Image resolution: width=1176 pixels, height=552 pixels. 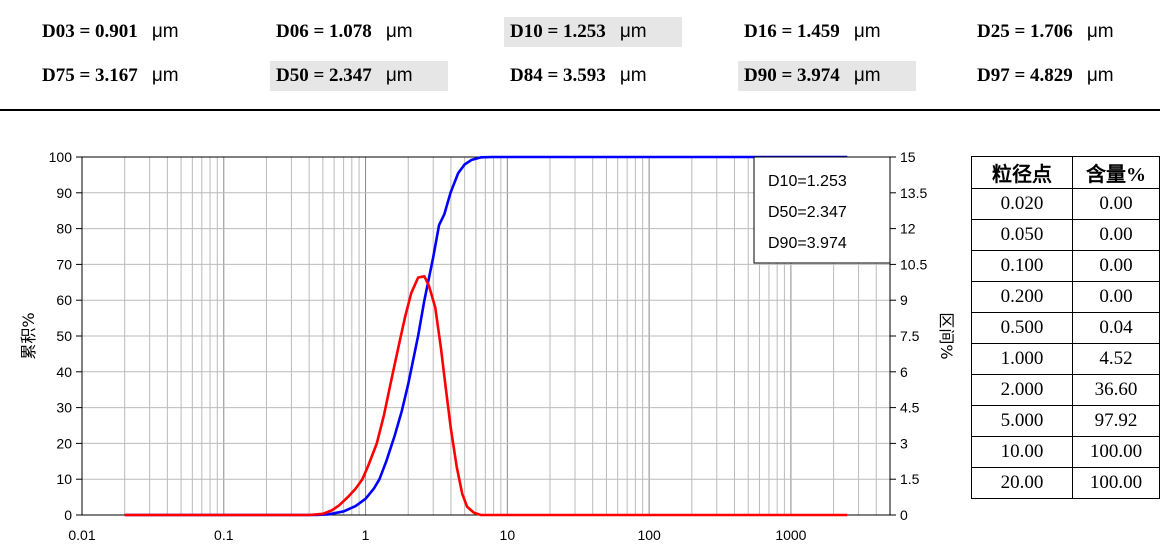 I want to click on stat-label: D06 = 1.078, so click(x=324, y=31).